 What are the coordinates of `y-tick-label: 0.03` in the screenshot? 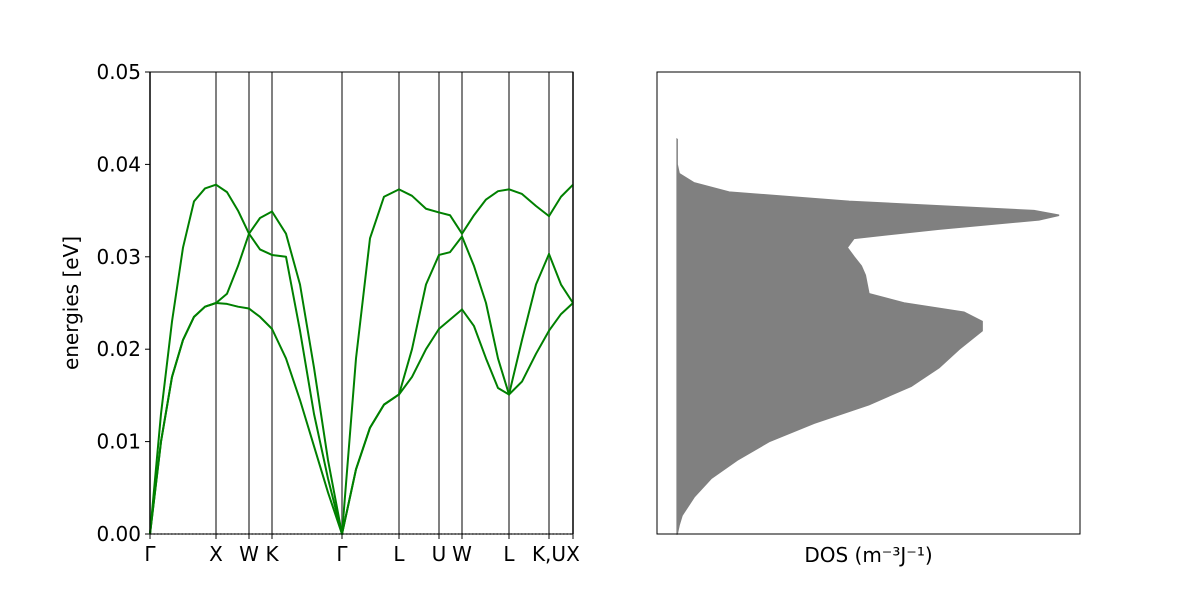 It's located at (118, 257).